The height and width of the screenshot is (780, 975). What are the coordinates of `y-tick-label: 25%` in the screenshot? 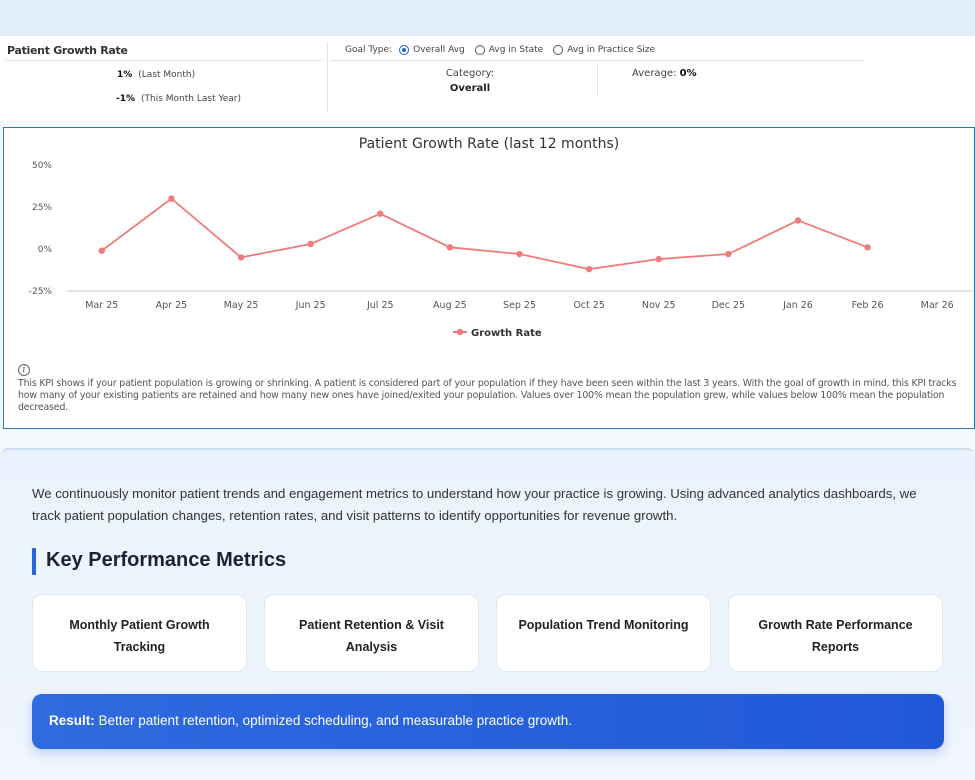 It's located at (42, 208).